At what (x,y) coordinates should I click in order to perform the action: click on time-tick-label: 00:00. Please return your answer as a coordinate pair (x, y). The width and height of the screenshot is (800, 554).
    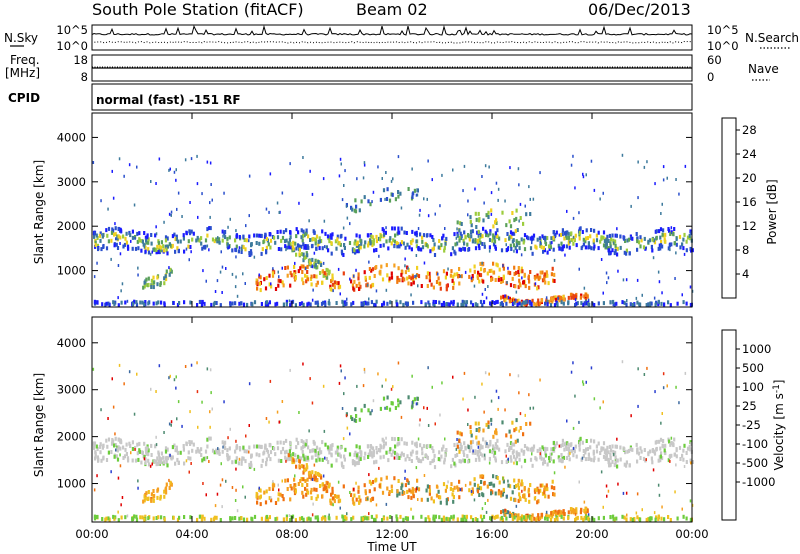
    Looking at the image, I should click on (91, 534).